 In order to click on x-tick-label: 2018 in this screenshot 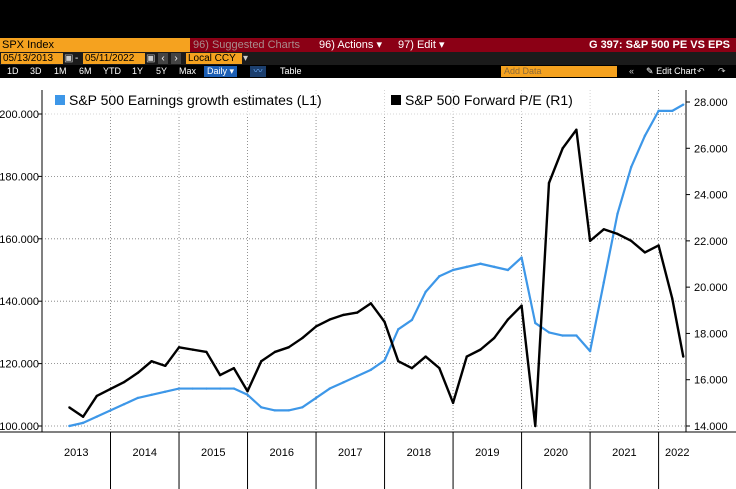, I will do `click(419, 453)`.